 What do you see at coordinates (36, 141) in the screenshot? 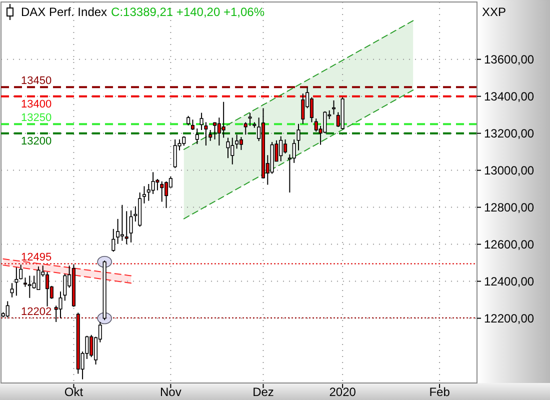
I see `ref-line-label: 13200` at bounding box center [36, 141].